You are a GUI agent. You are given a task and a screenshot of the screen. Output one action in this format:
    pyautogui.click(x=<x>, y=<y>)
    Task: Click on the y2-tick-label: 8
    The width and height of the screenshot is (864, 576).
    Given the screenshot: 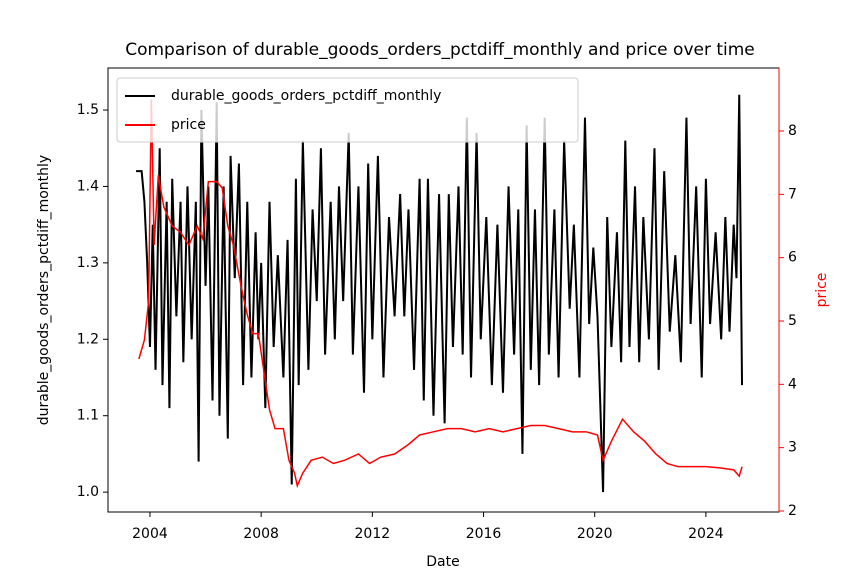 What is the action you would take?
    pyautogui.click(x=792, y=131)
    